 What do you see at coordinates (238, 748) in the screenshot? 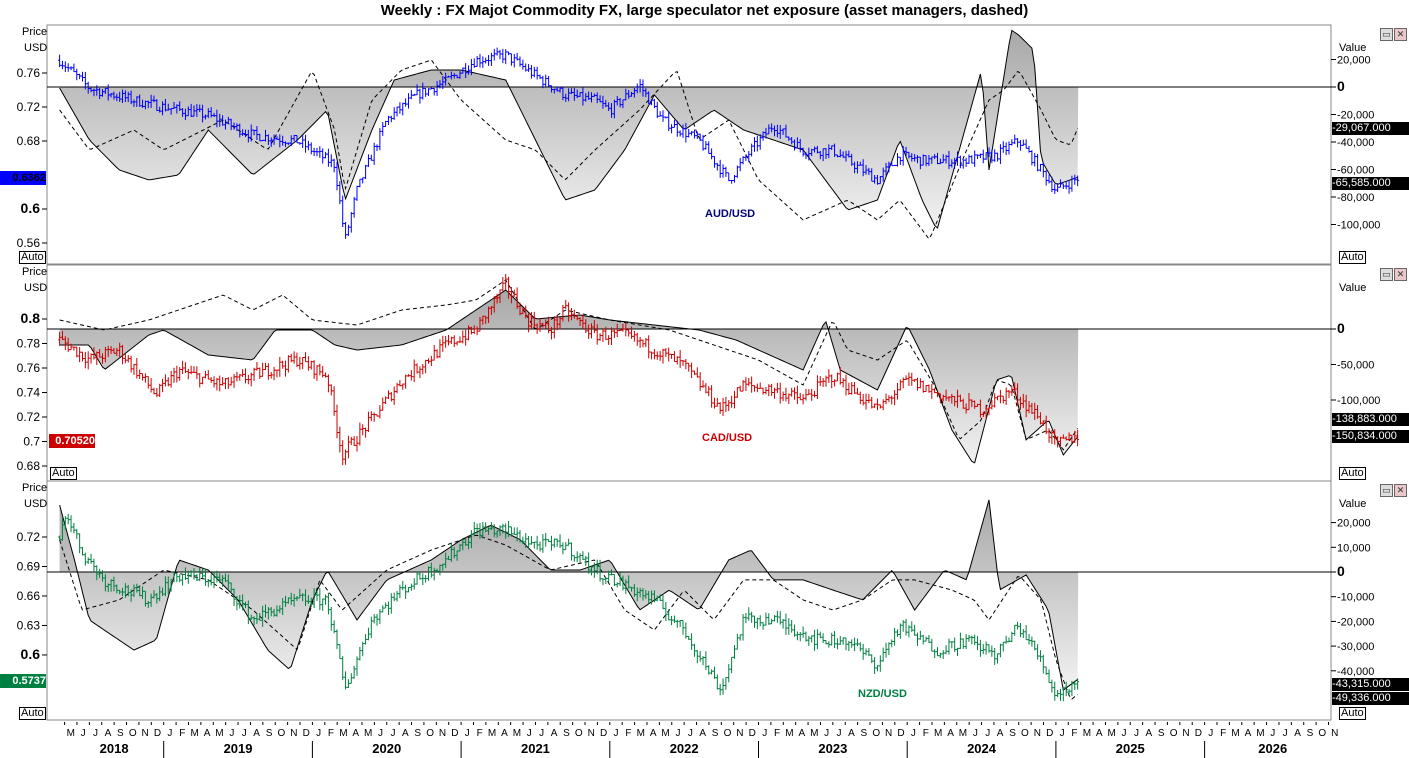
I see `year-label: 2019` at bounding box center [238, 748].